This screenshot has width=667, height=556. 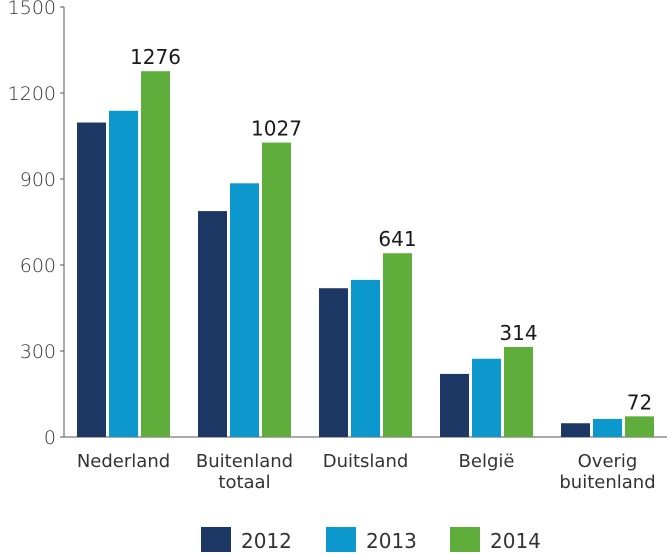 I want to click on legend-label: 2014, so click(x=515, y=541).